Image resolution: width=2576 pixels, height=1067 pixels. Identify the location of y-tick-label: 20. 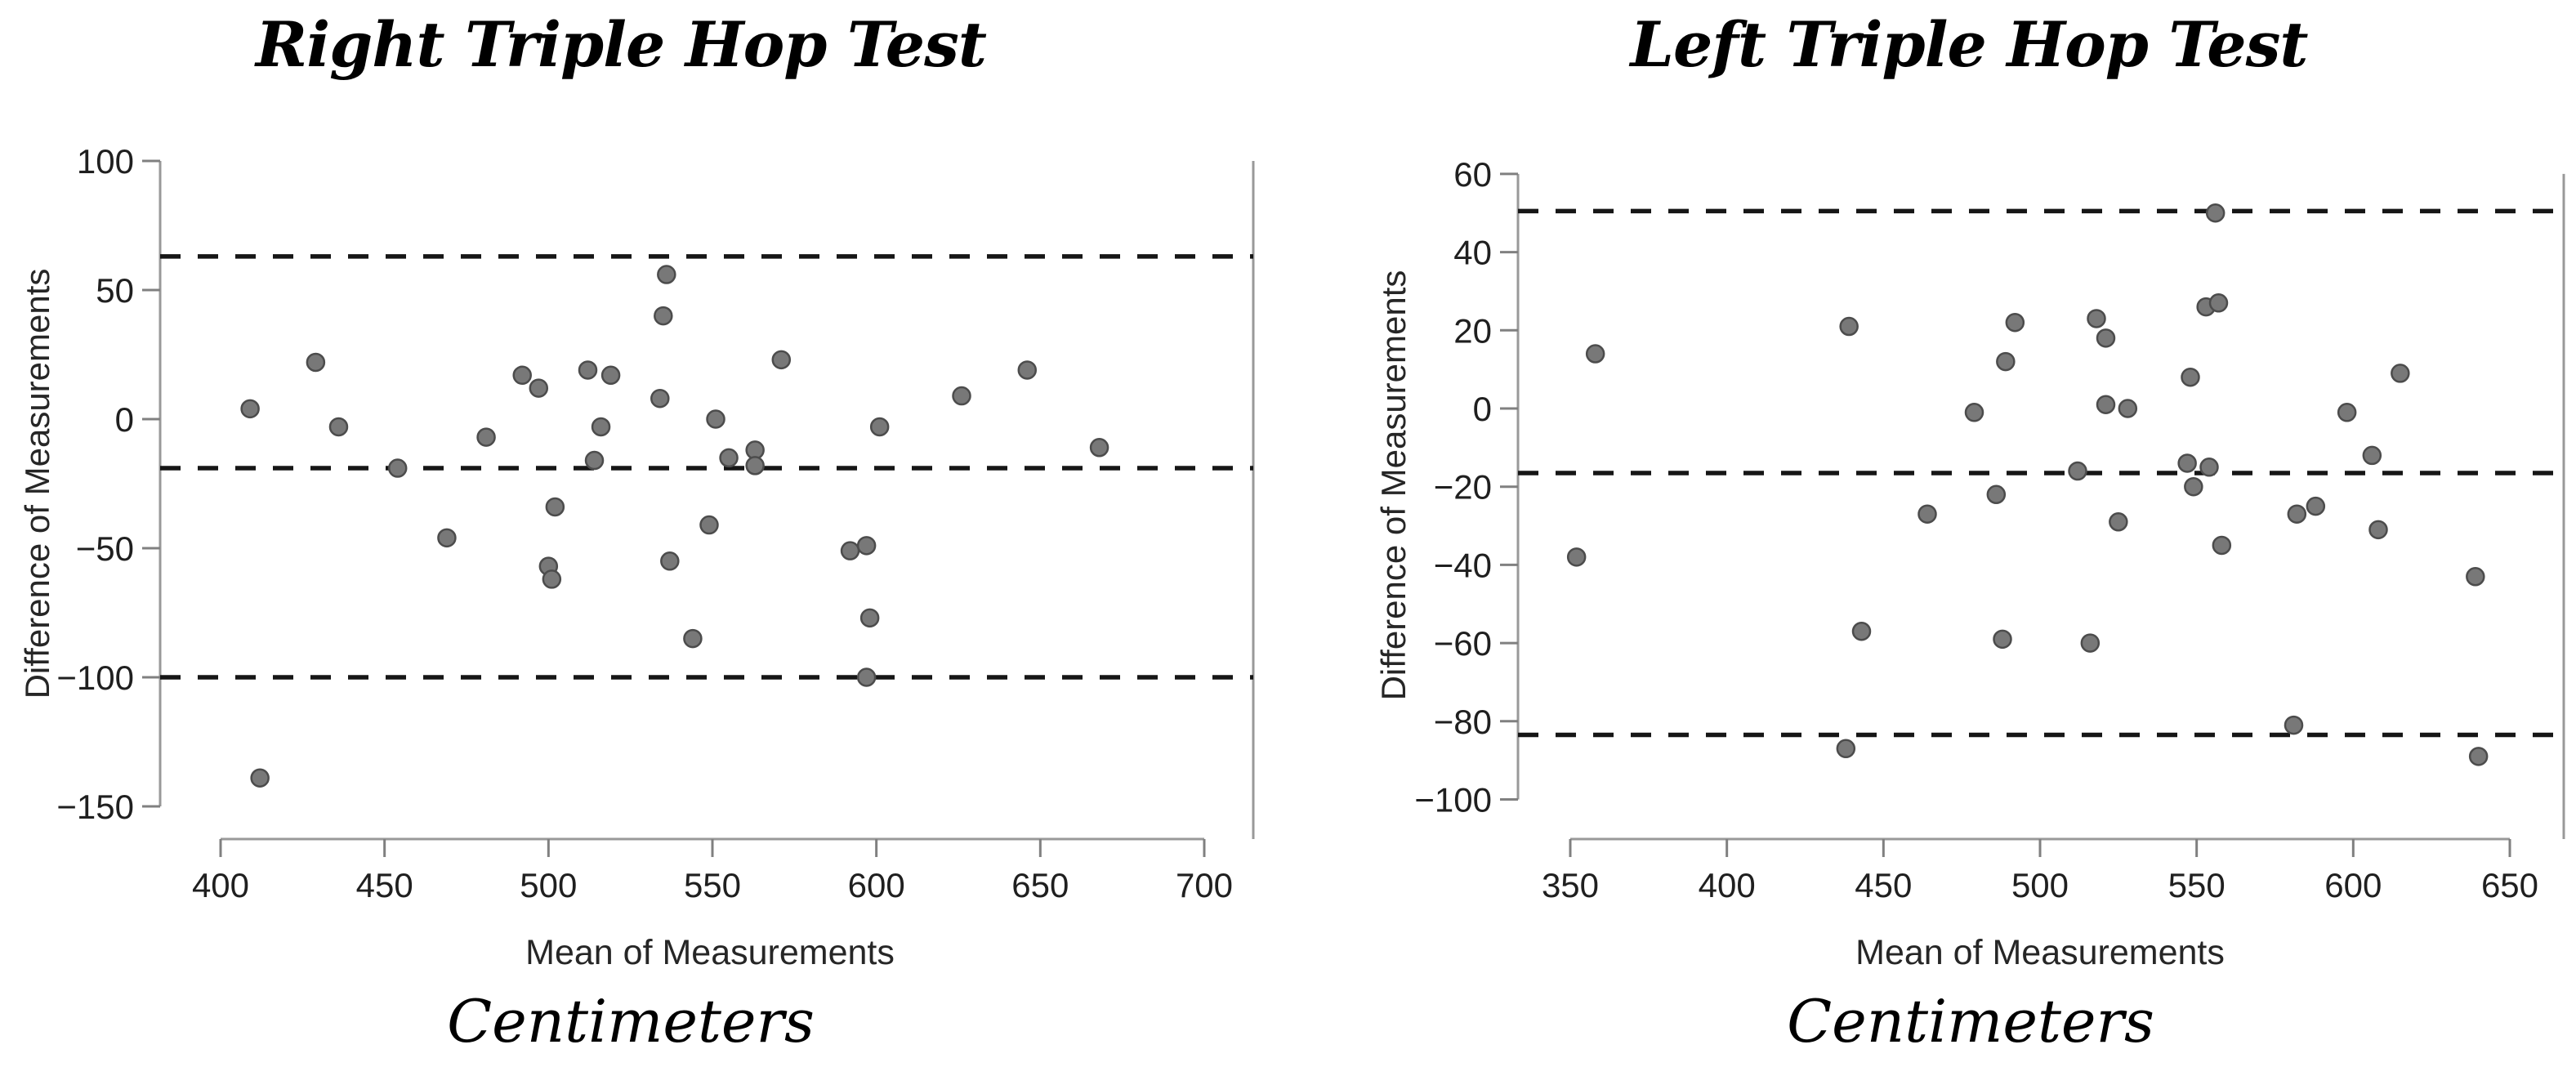
(1473, 330).